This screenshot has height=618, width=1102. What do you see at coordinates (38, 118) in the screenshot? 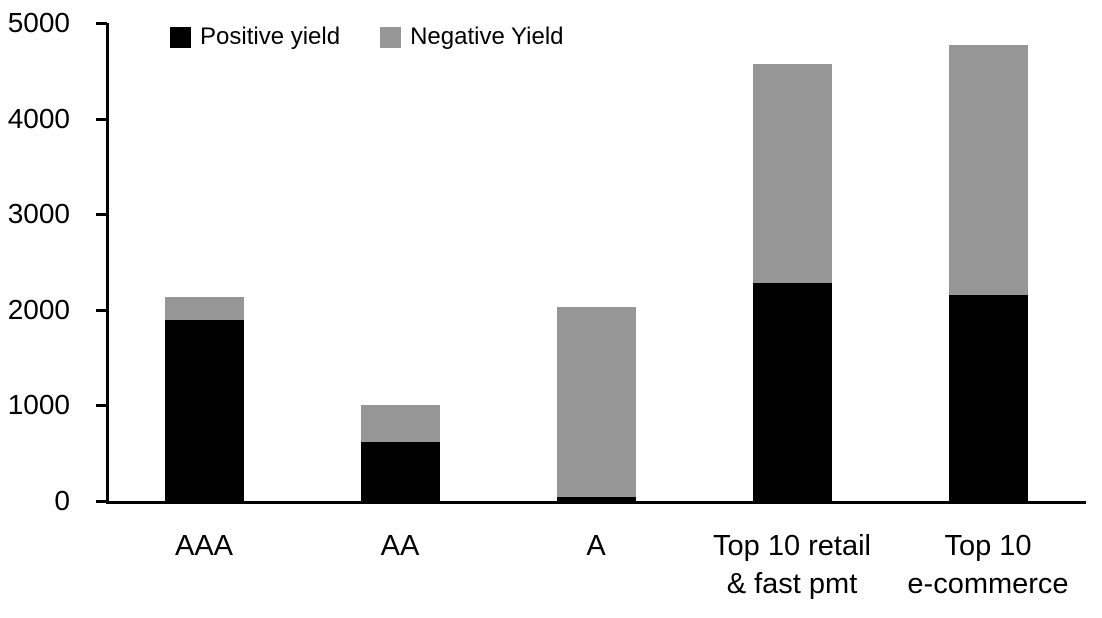
I see `y-axis-tick-label: 4000` at bounding box center [38, 118].